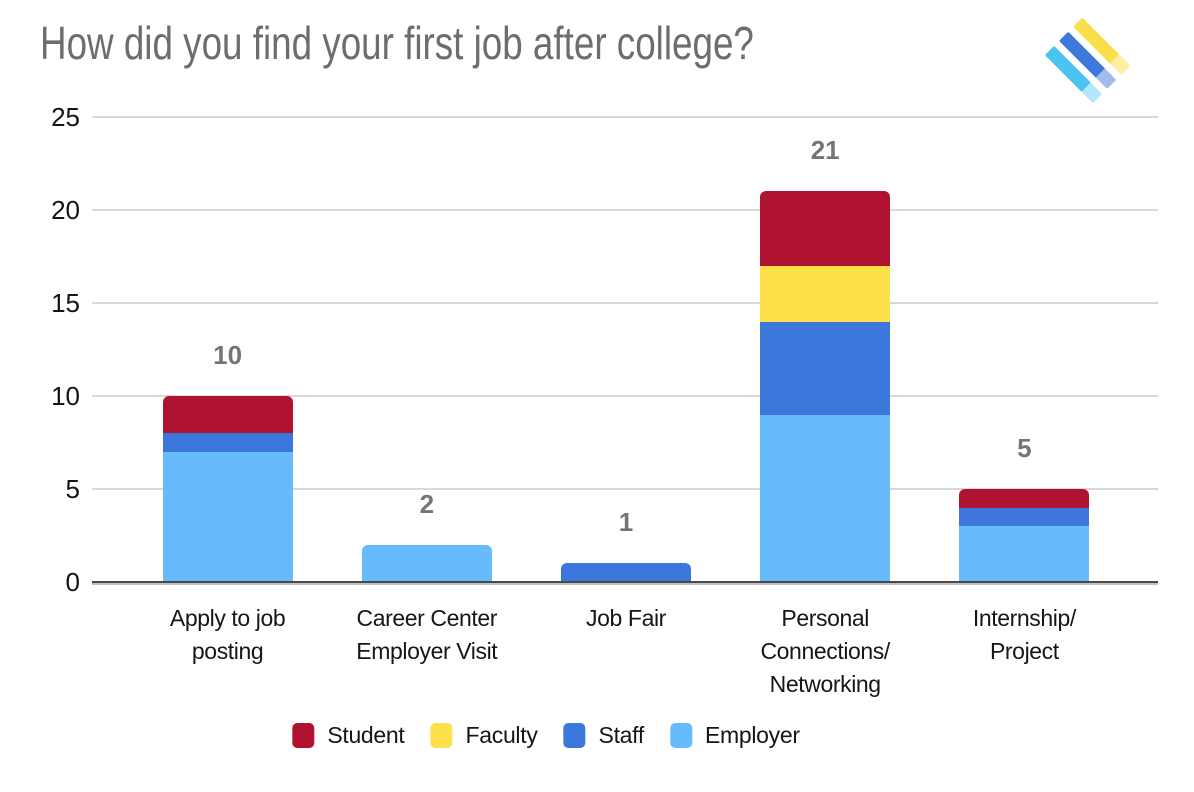 The image size is (1194, 792). I want to click on x-axis-label-3: Job Fair, so click(626, 618).